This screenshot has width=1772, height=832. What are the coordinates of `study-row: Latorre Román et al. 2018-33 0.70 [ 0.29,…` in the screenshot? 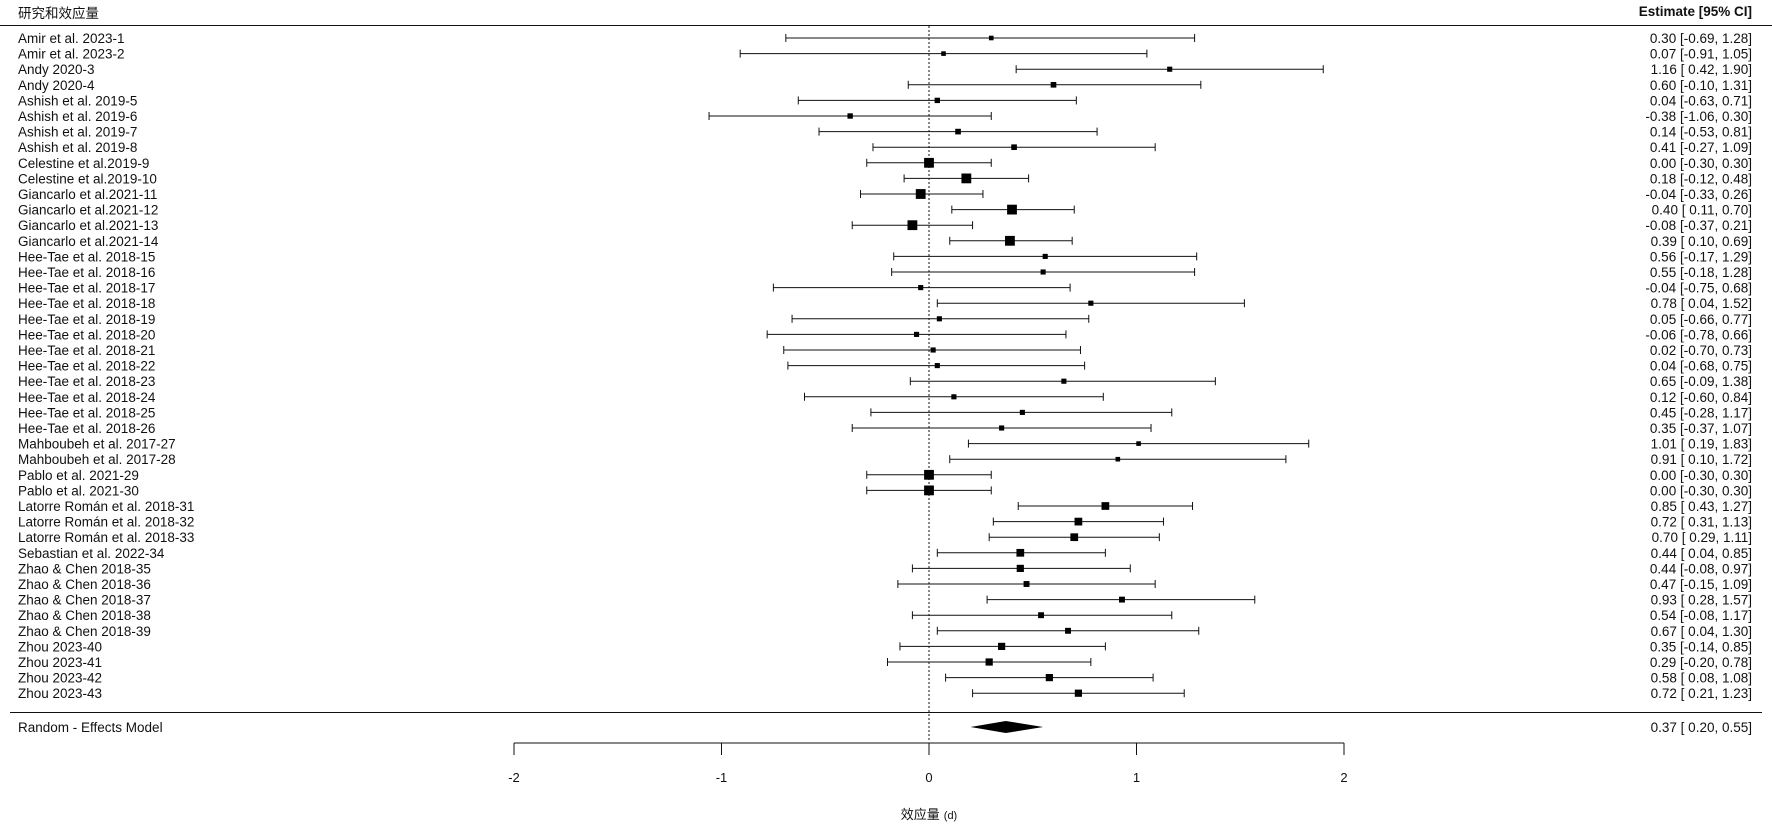 It's located at (885, 537).